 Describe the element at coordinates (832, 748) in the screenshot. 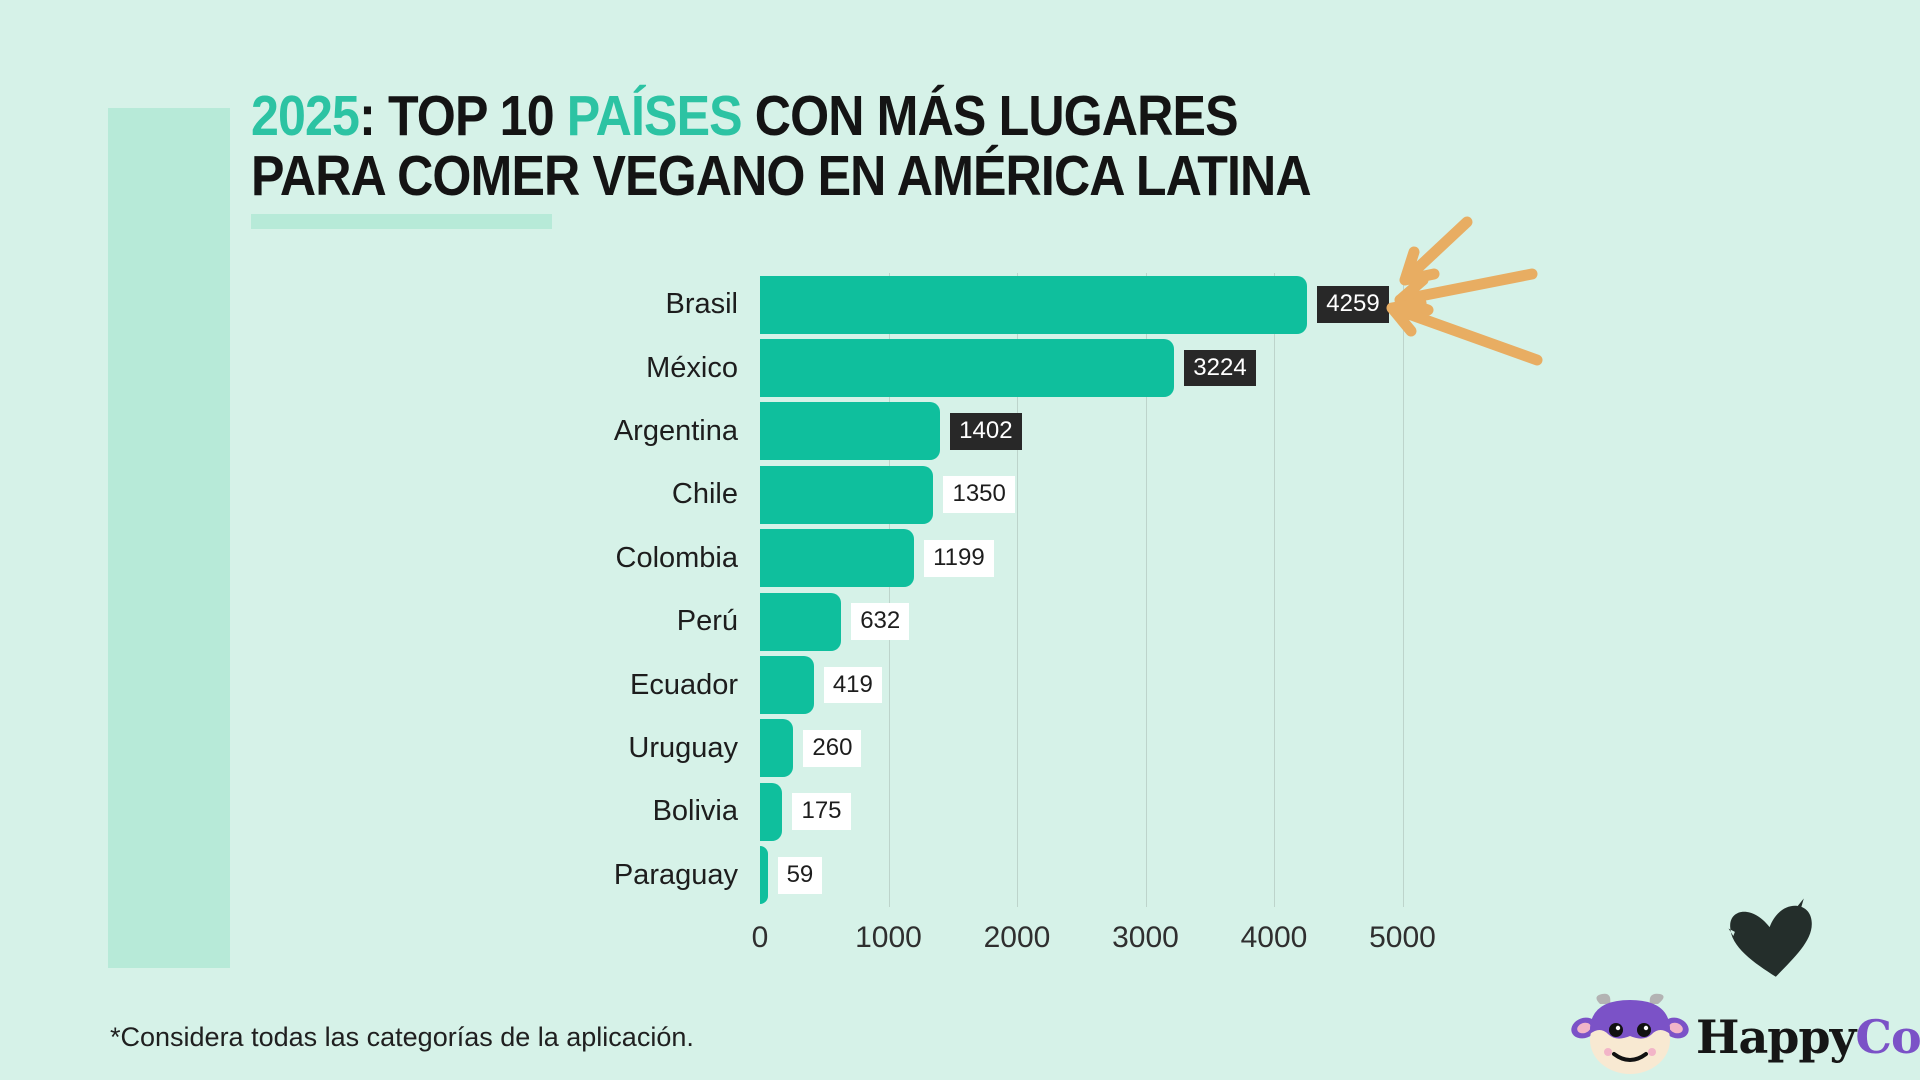

I see `value-label: 260` at that location.